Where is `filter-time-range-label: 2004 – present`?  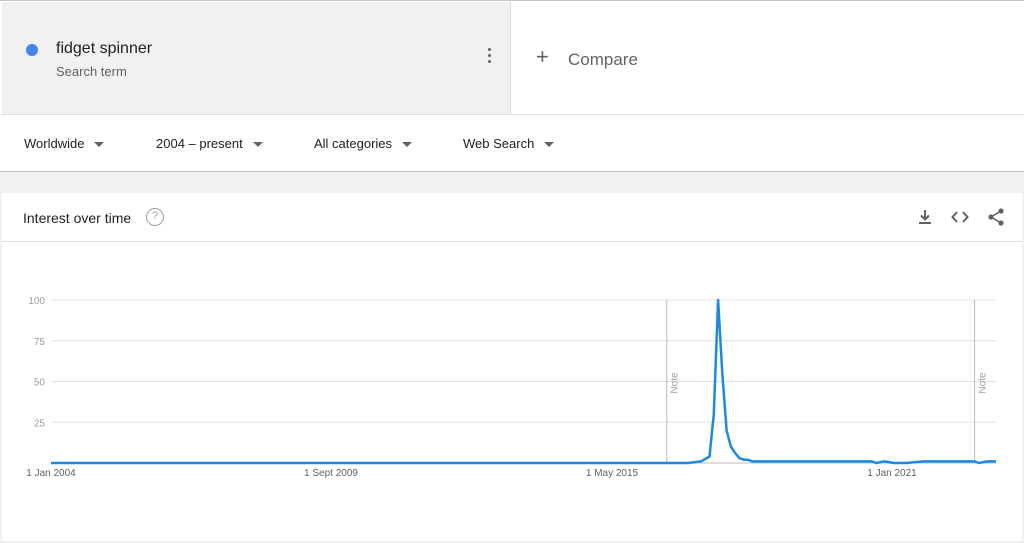
filter-time-range-label: 2004 – present is located at coordinates (199, 143).